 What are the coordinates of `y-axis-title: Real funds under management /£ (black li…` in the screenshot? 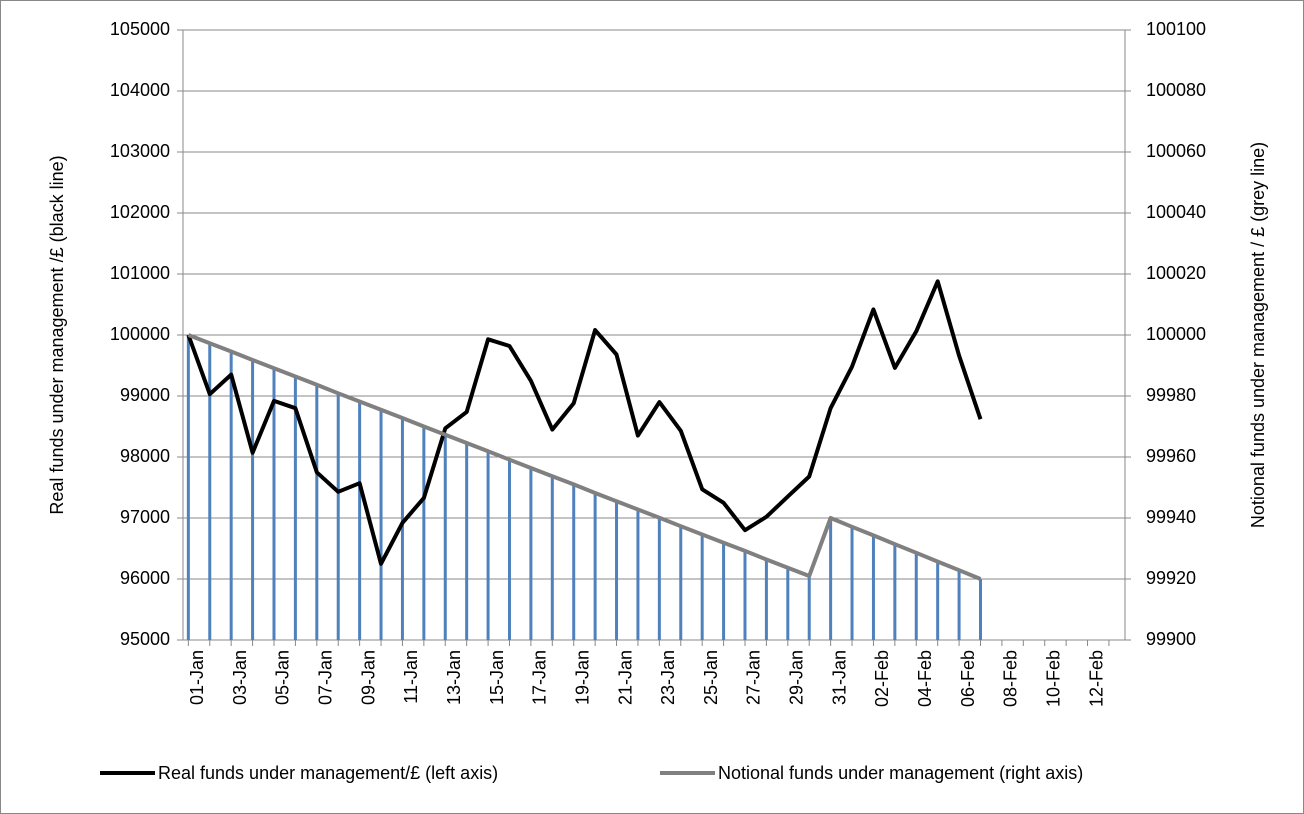 It's located at (57, 334).